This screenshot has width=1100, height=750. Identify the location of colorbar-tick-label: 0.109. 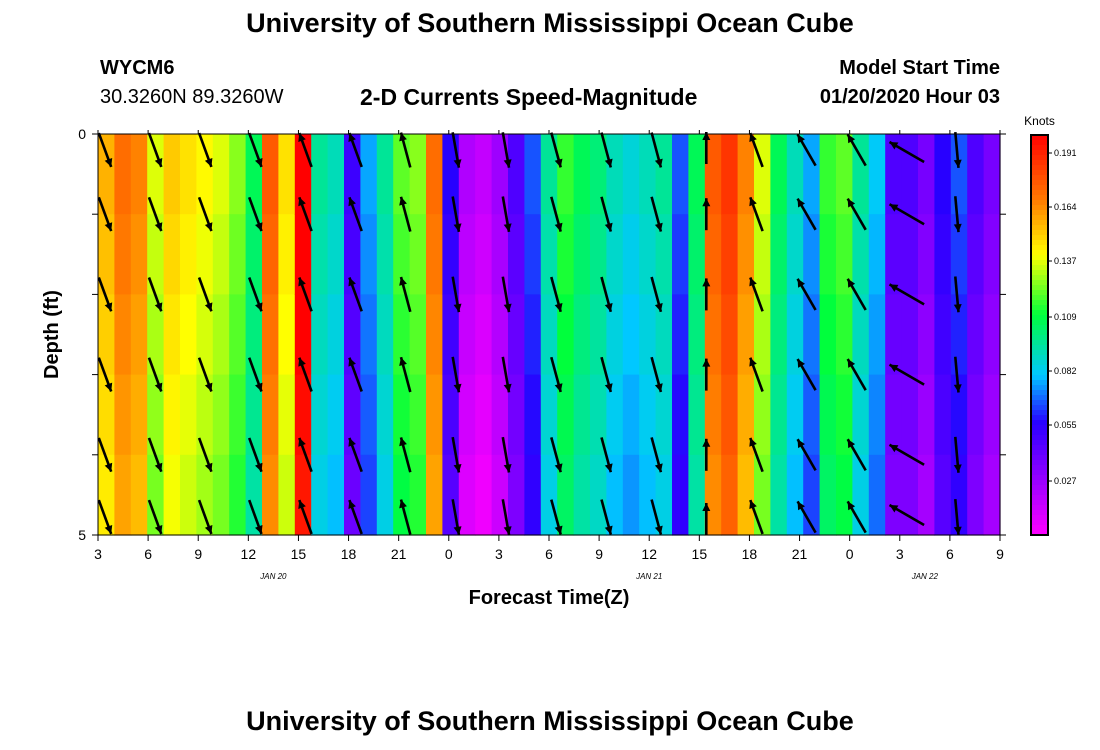
(1065, 317).